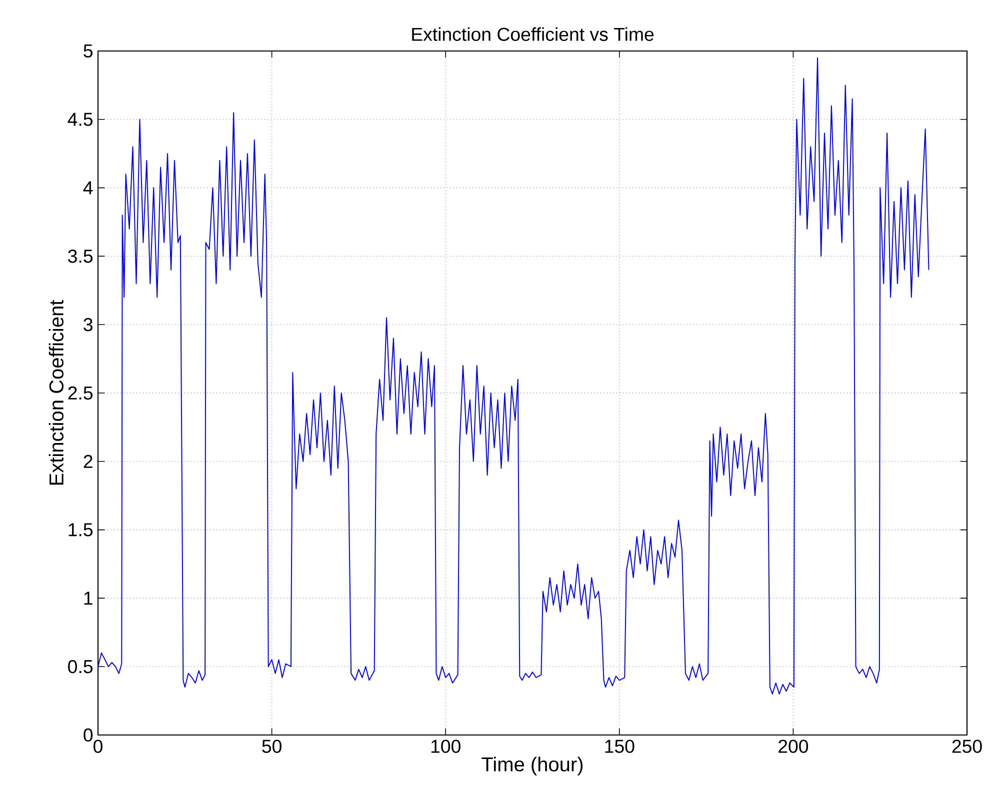  I want to click on y-tick-label: 1.5, so click(80, 529).